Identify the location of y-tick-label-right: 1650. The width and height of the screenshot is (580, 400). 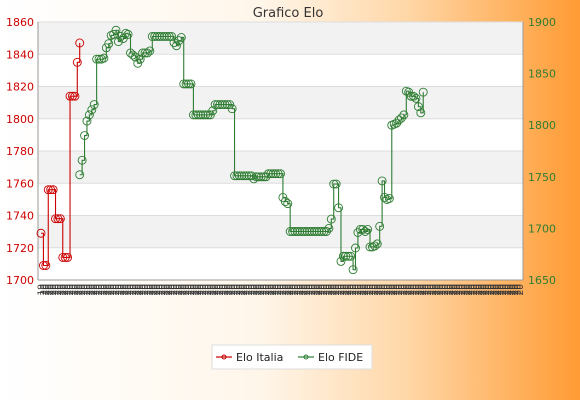
(542, 280).